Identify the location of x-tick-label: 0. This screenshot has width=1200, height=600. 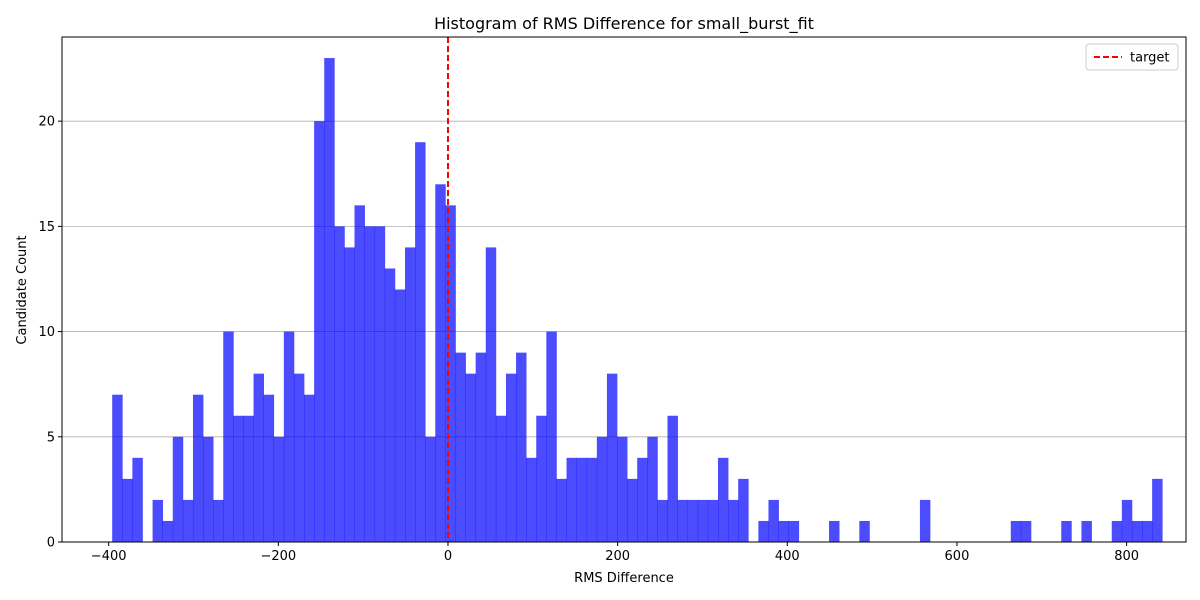
(448, 556).